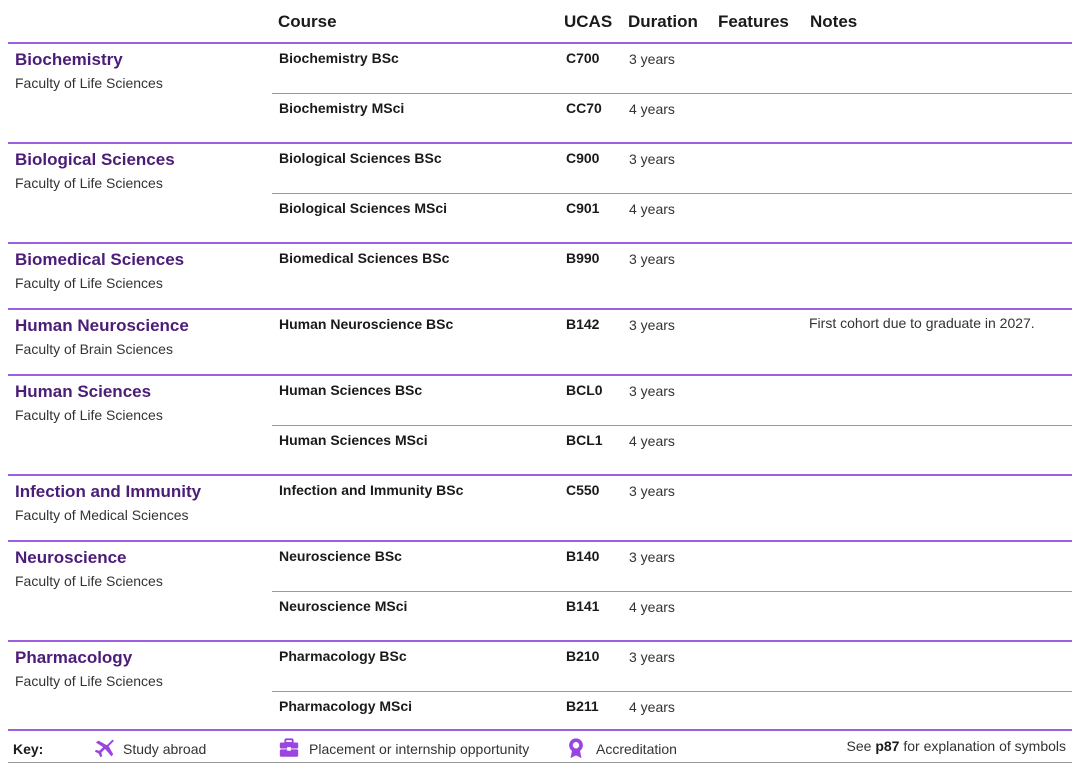 Image resolution: width=1080 pixels, height=769 pixels. I want to click on course-row: Human Sciences BSc BCL0 3 years, so click(672, 400).